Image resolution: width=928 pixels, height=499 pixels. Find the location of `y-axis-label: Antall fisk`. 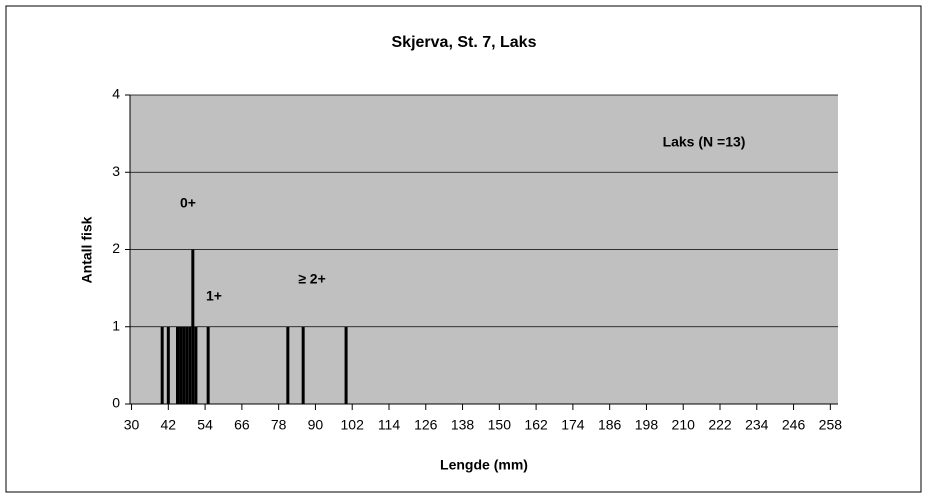

y-axis-label: Antall fisk is located at coordinates (87, 249).